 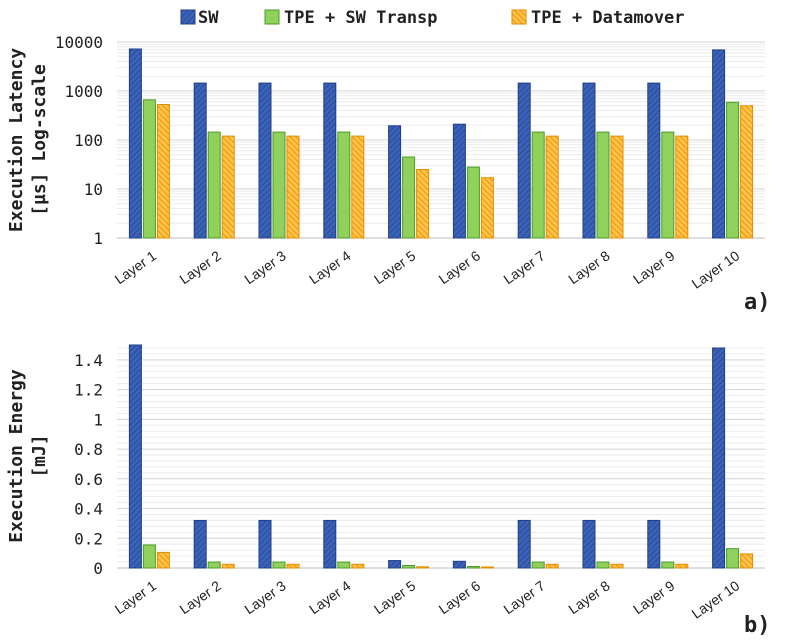 What do you see at coordinates (200, 597) in the screenshot?
I see `energy-x-tick-label: Layer 2` at bounding box center [200, 597].